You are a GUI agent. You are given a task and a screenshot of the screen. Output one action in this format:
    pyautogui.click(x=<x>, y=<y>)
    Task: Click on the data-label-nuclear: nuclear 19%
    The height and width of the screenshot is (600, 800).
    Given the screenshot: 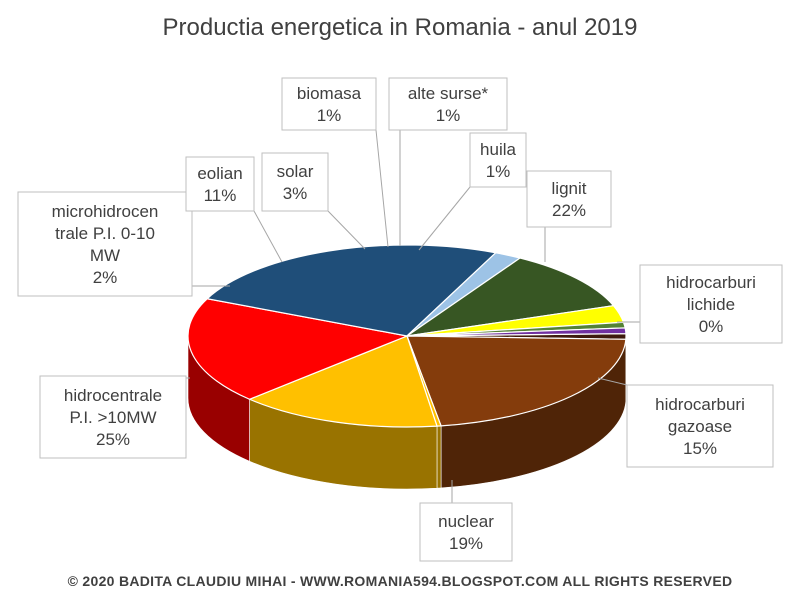 What is the action you would take?
    pyautogui.click(x=466, y=521)
    